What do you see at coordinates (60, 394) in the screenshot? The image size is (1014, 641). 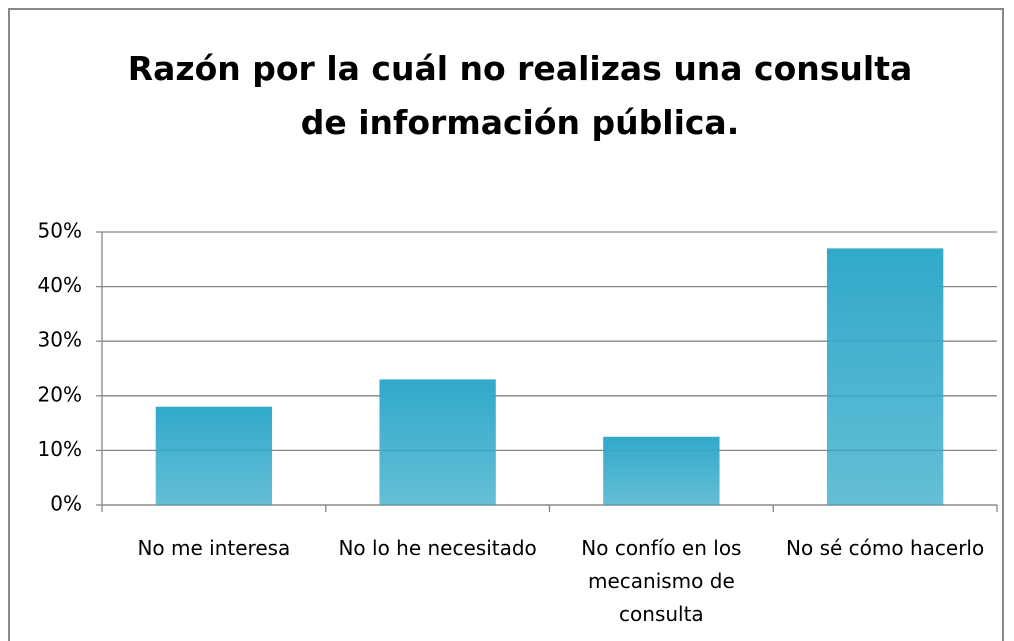 I see `y-tick-label: 20%` at bounding box center [60, 394].